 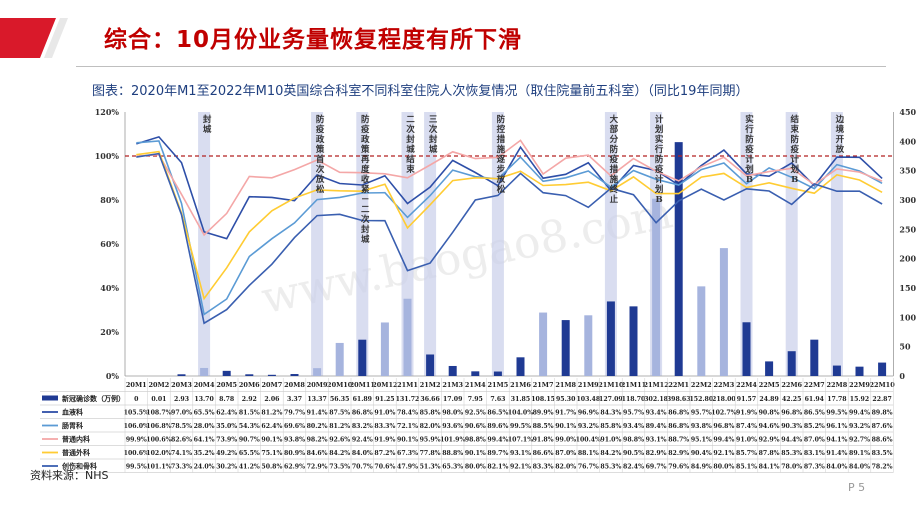 What do you see at coordinates (407, 426) in the screenshot?
I see `table-cell: 72.1%` at bounding box center [407, 426].